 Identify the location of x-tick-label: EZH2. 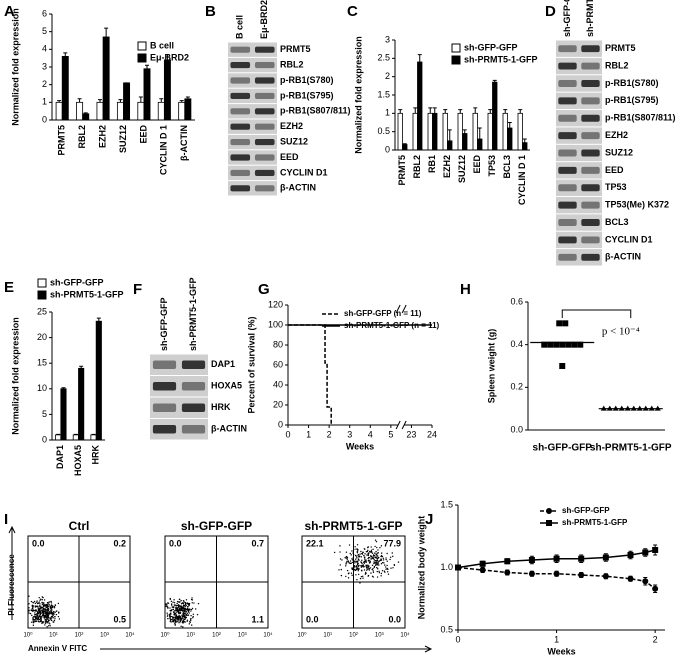
(102, 136).